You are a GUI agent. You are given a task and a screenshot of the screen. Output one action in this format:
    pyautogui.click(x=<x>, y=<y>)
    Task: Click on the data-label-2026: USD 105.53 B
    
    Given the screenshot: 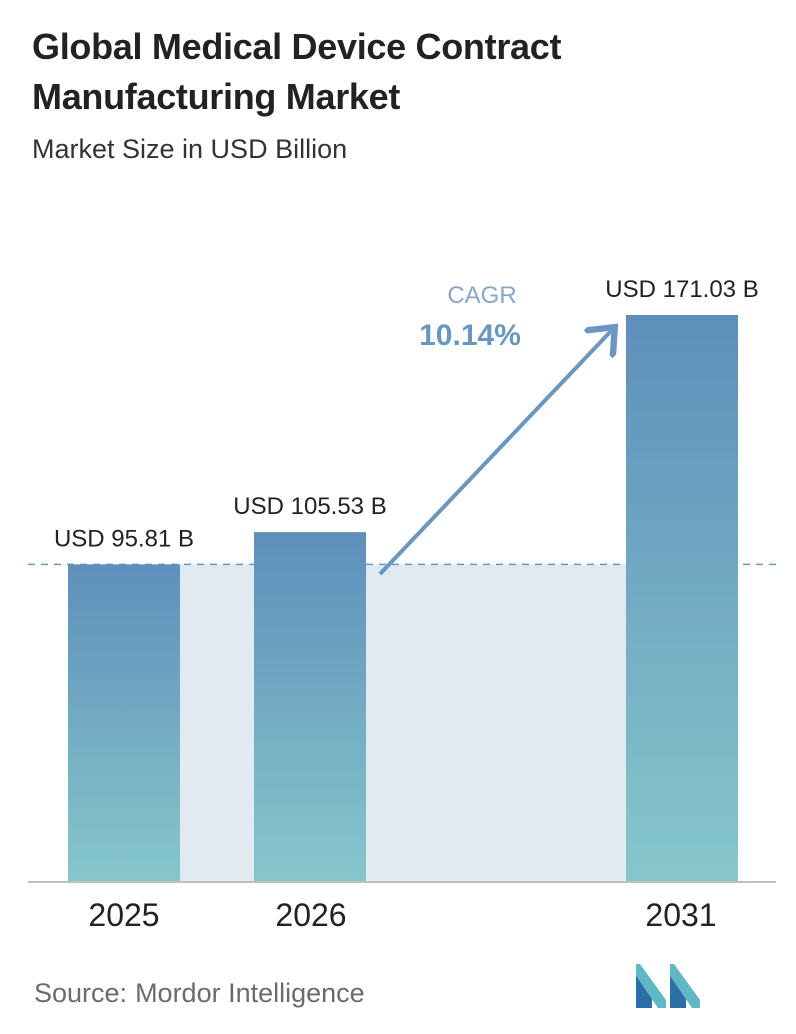 What is the action you would take?
    pyautogui.click(x=309, y=506)
    